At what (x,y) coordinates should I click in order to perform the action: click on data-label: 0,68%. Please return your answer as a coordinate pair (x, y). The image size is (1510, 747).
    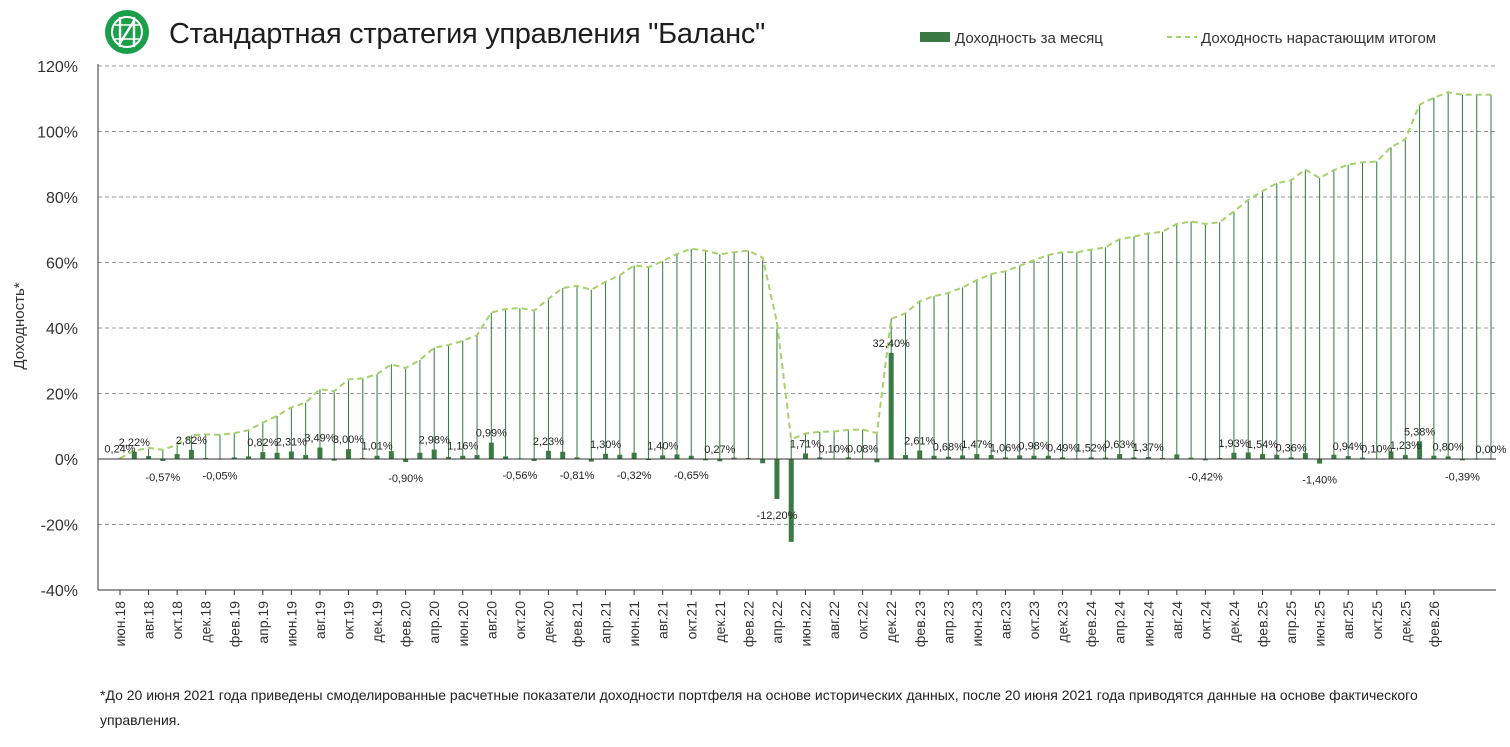
    Looking at the image, I should click on (948, 448).